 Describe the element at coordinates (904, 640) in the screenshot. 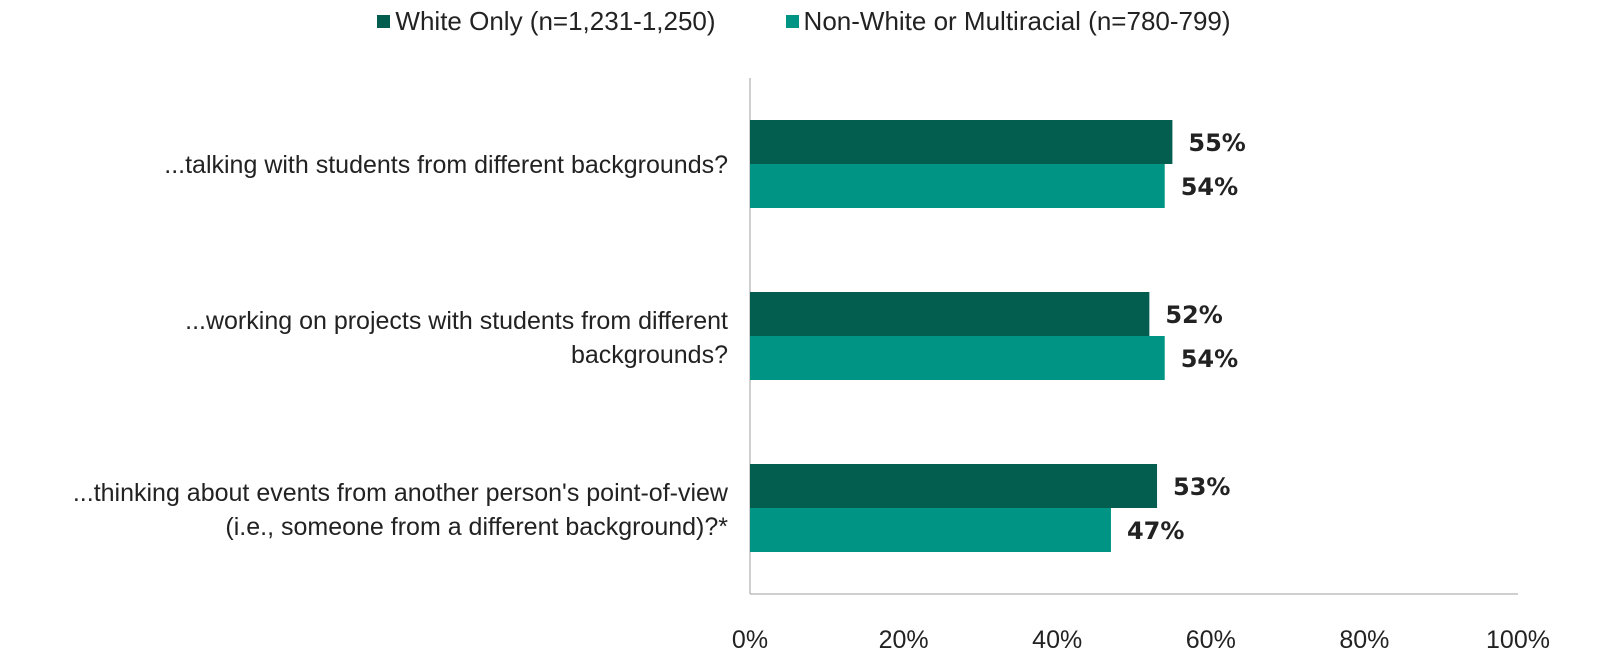

I see `x-tick-label: 20%` at that location.